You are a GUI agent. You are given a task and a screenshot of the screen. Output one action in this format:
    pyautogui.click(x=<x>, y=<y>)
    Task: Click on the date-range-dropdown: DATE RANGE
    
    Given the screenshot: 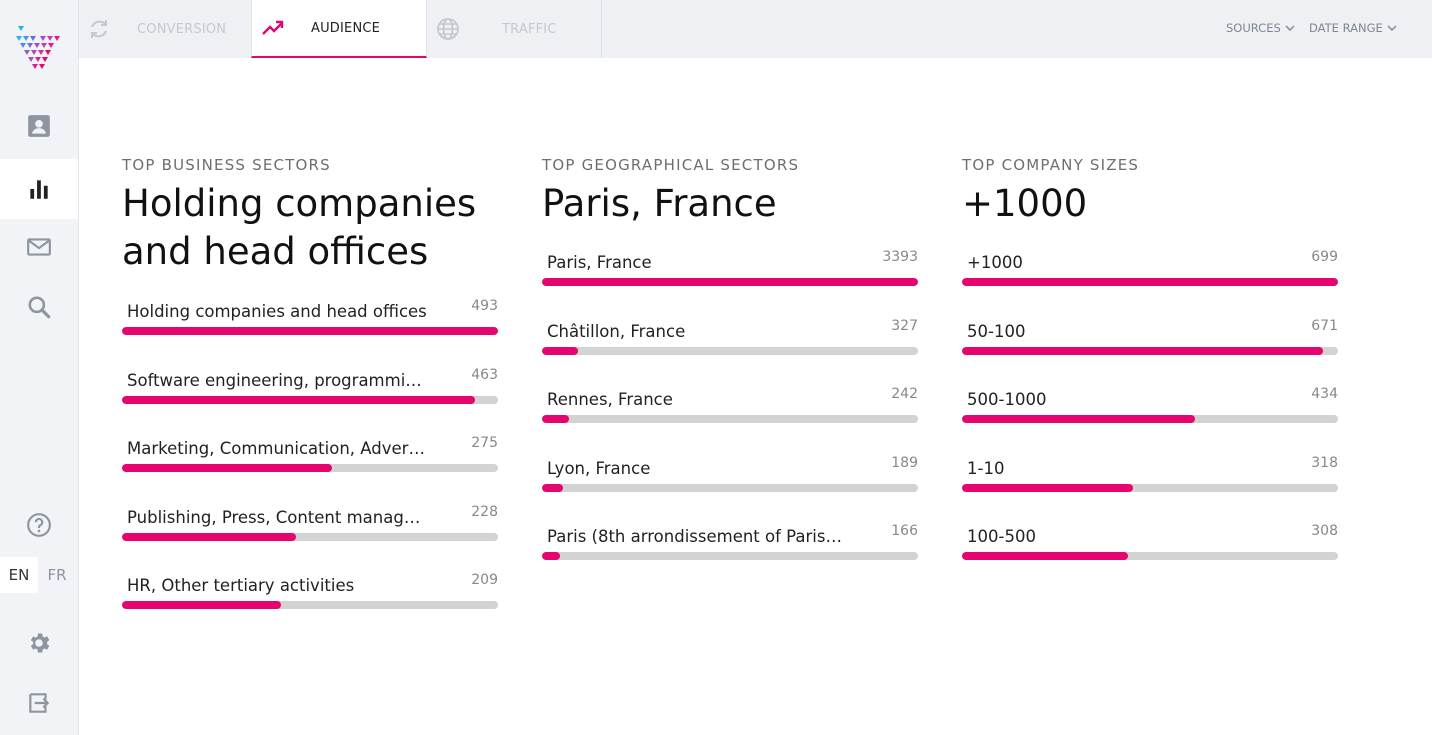 What is the action you would take?
    pyautogui.click(x=1353, y=28)
    